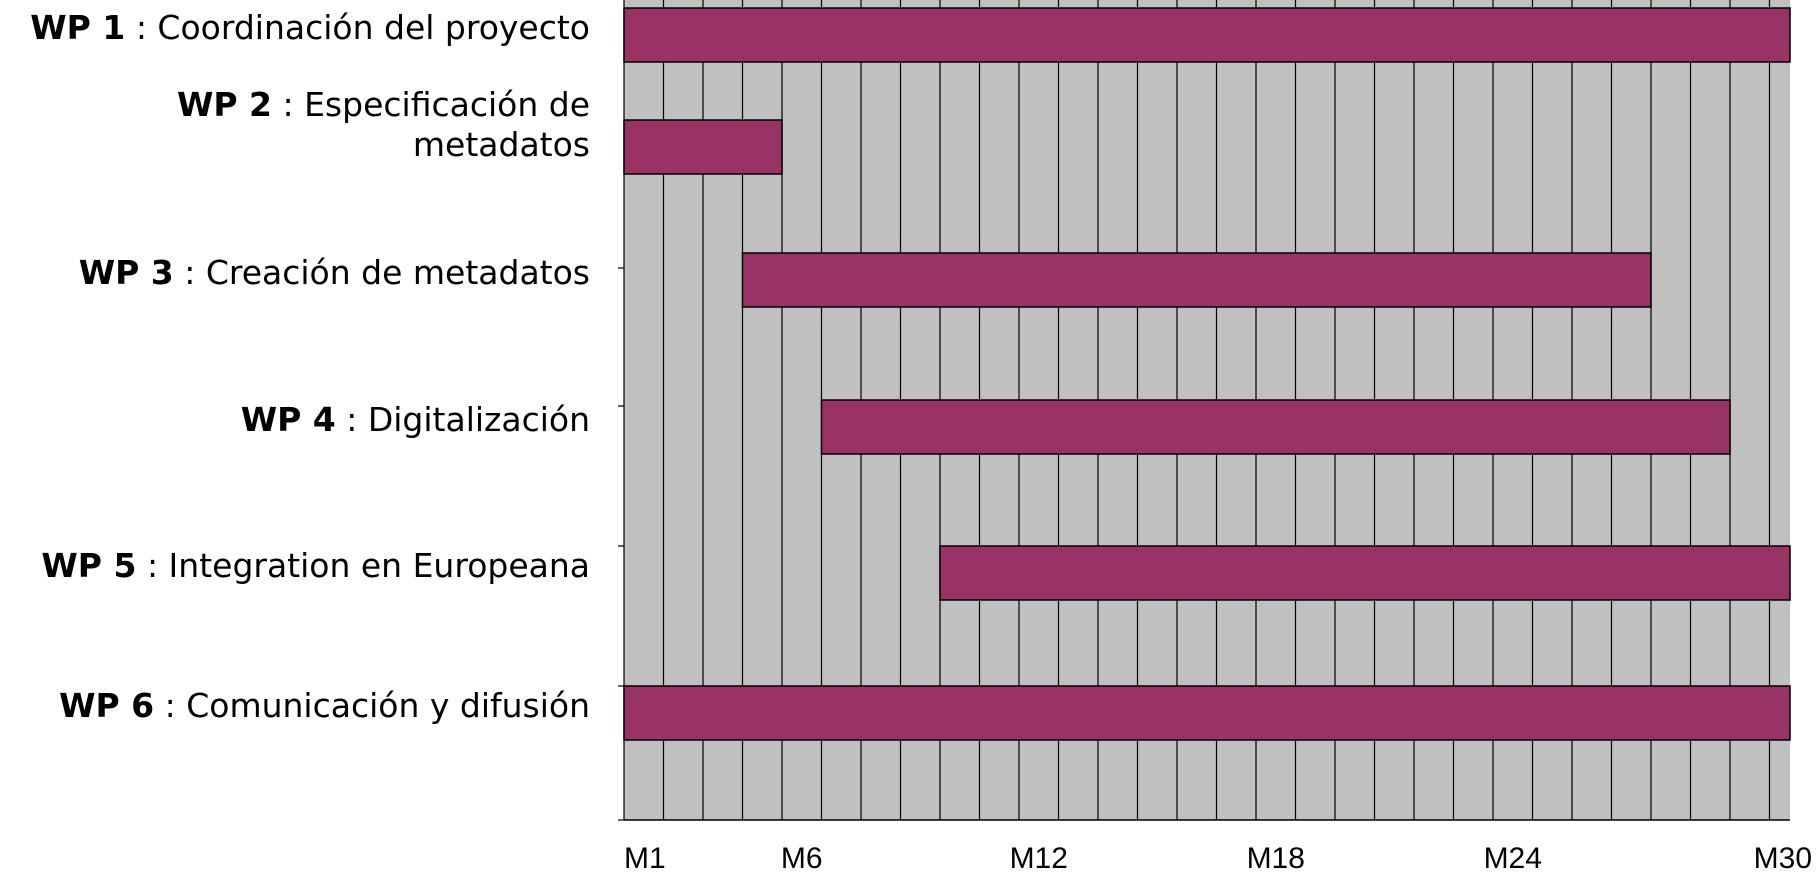 This screenshot has width=1818, height=873. What do you see at coordinates (703, 147) in the screenshot?
I see `task-bar-wp2` at bounding box center [703, 147].